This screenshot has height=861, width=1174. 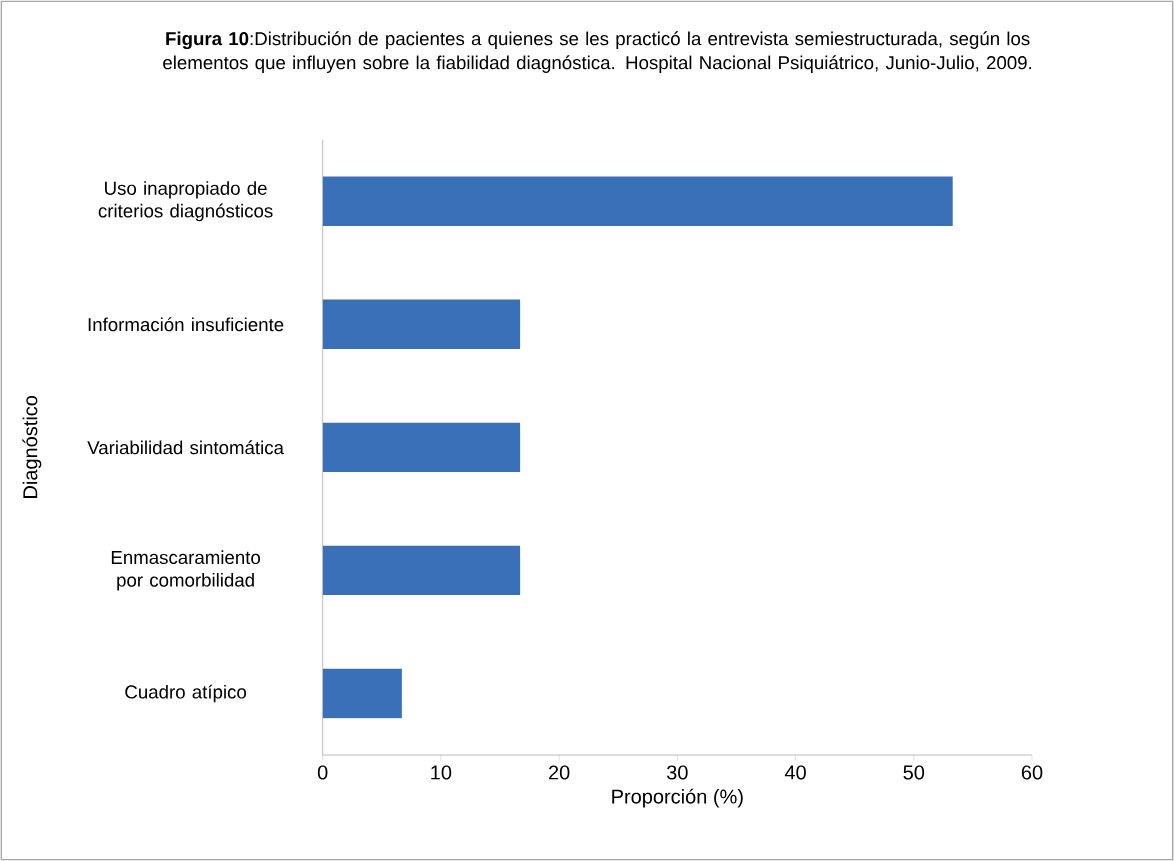 I want to click on x-tick-label: 50, so click(x=914, y=772).